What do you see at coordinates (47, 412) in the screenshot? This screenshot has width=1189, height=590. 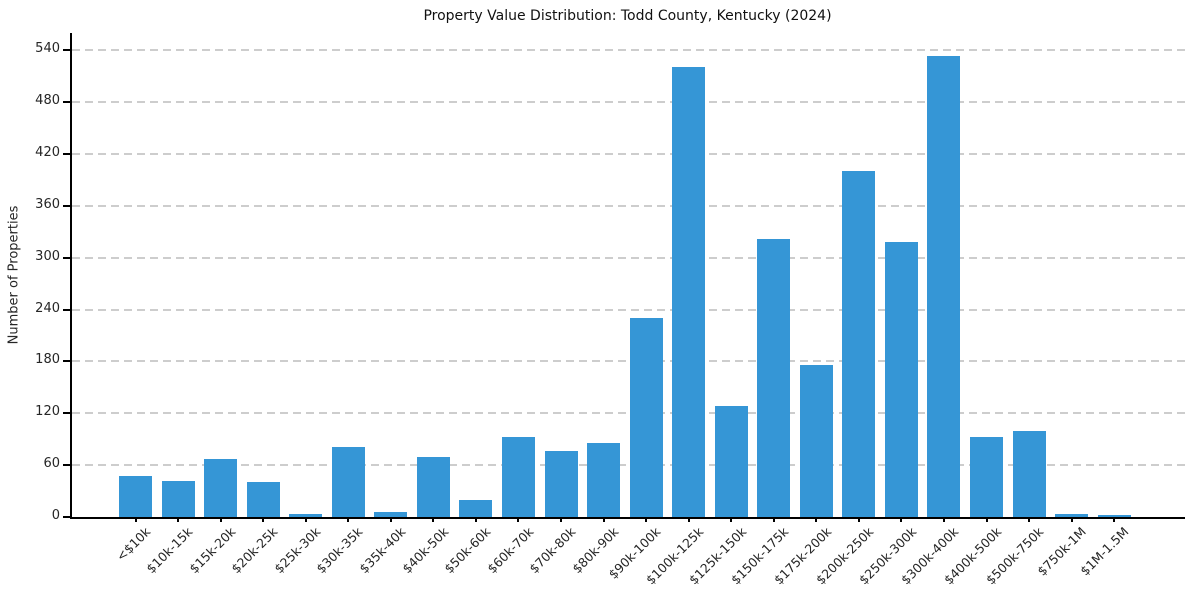 I see `y-tick-label: 120` at bounding box center [47, 412].